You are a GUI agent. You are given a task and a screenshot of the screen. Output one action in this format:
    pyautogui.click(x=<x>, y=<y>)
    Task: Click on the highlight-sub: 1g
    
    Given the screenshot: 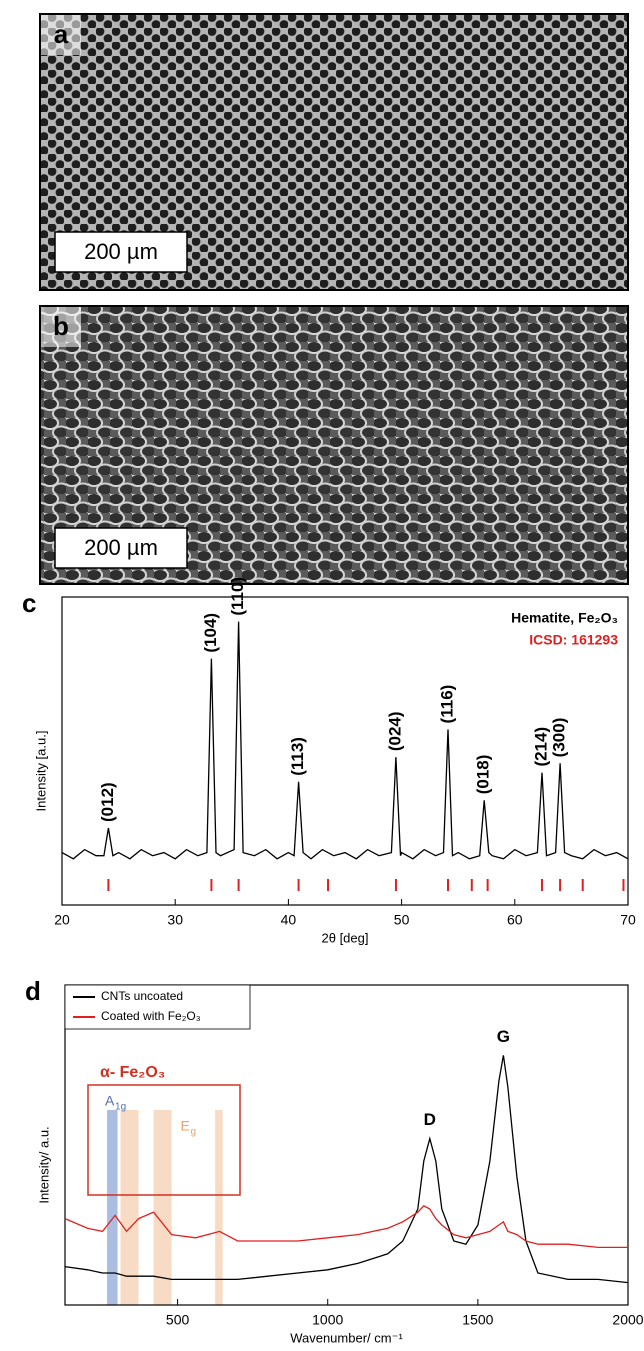 What is the action you would take?
    pyautogui.click(x=120, y=1107)
    